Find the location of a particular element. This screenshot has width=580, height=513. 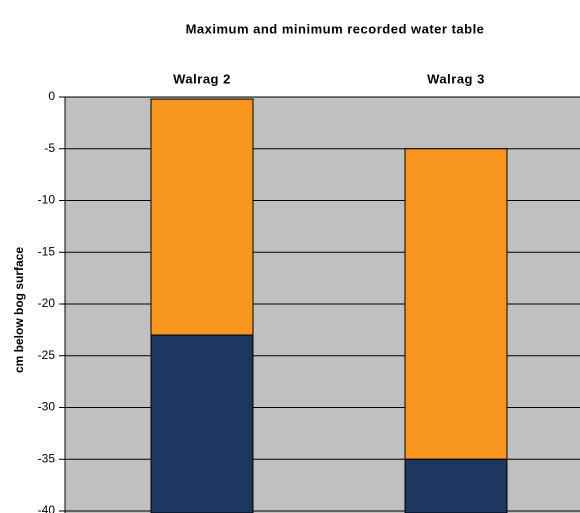

y-tick-label: -10 is located at coordinates (47, 200).